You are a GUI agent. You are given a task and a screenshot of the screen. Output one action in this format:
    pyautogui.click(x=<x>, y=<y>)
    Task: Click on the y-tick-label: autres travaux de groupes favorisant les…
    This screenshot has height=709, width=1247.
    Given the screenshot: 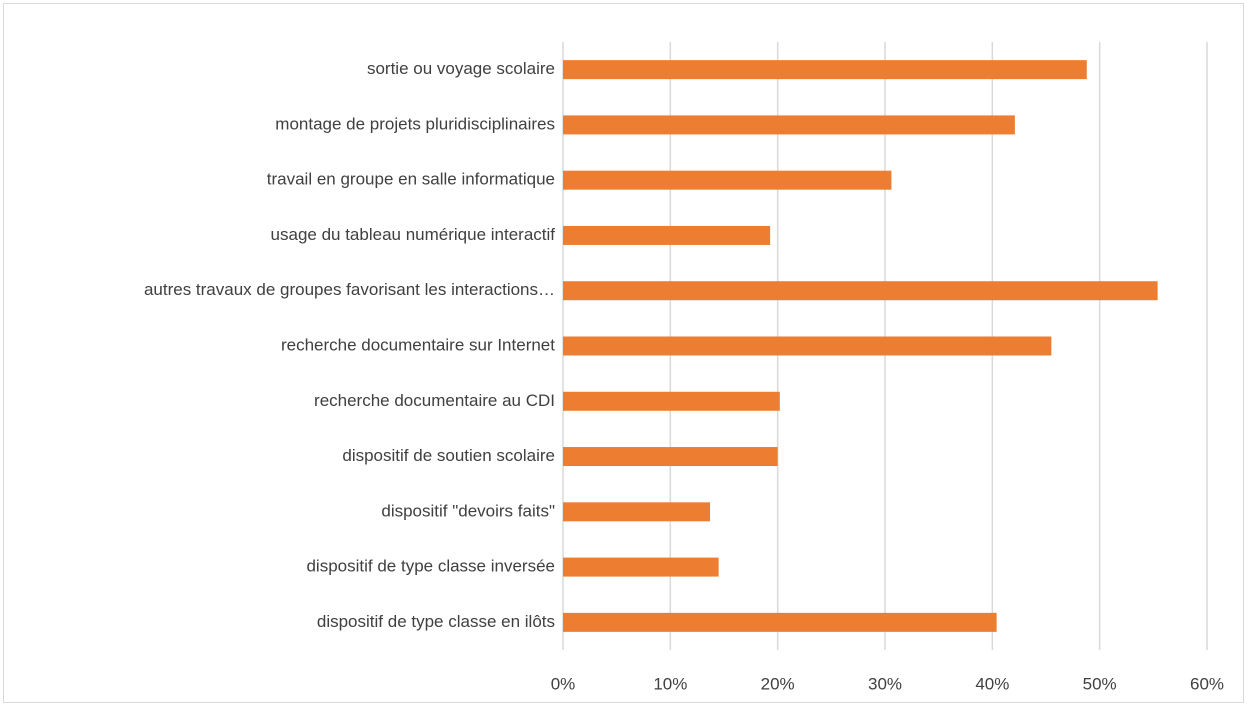 What is the action you would take?
    pyautogui.click(x=349, y=289)
    